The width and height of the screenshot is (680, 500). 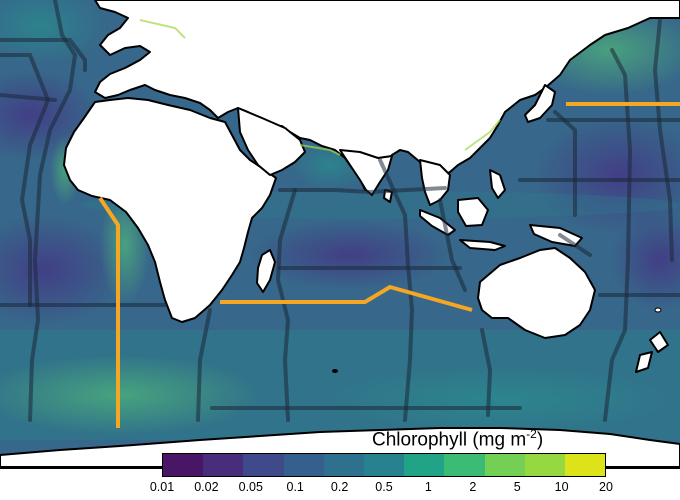 I want to click on west-africa-meridional-transect, so click(x=109, y=312).